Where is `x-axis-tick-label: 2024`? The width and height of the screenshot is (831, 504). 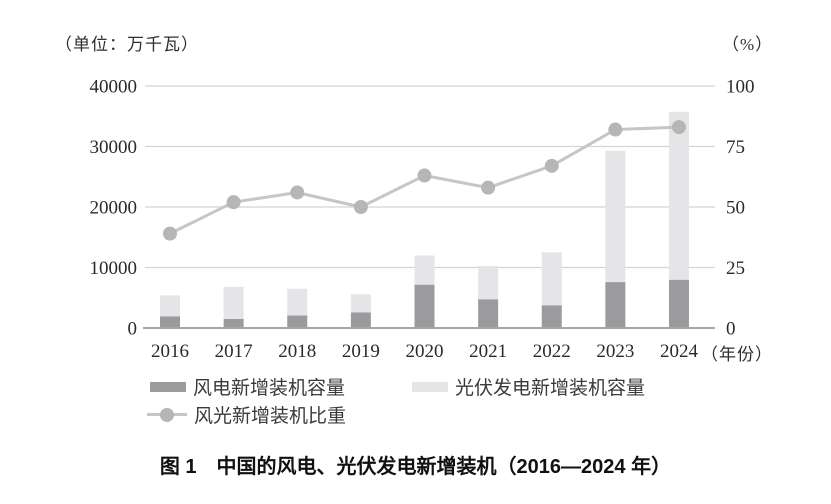 x-axis-tick-label: 2024 is located at coordinates (679, 351).